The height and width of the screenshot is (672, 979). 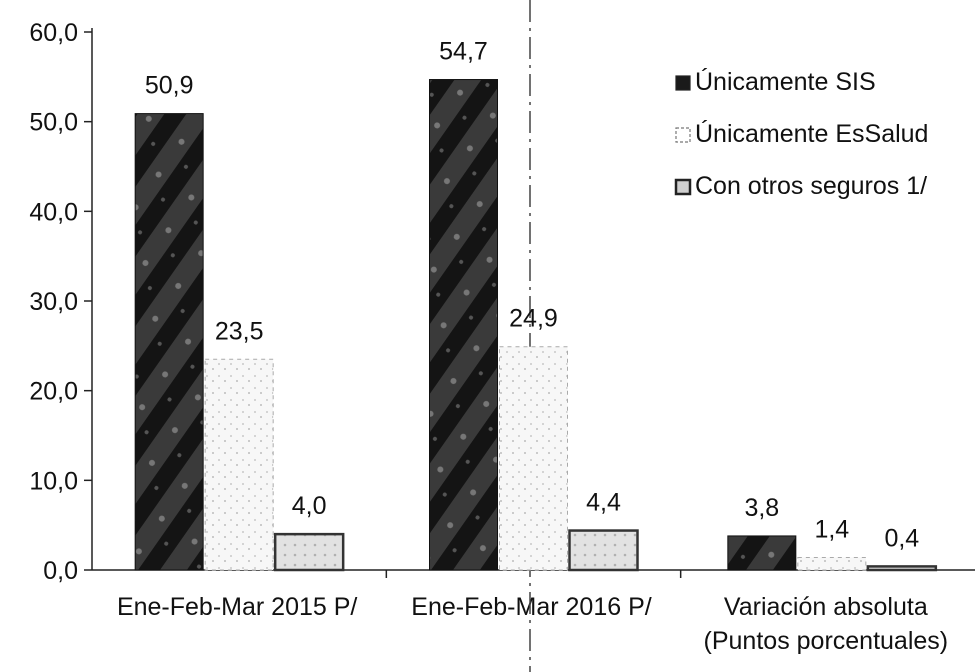 I want to click on x-category-label-line: (Puntos porcentuales), so click(x=826, y=641).